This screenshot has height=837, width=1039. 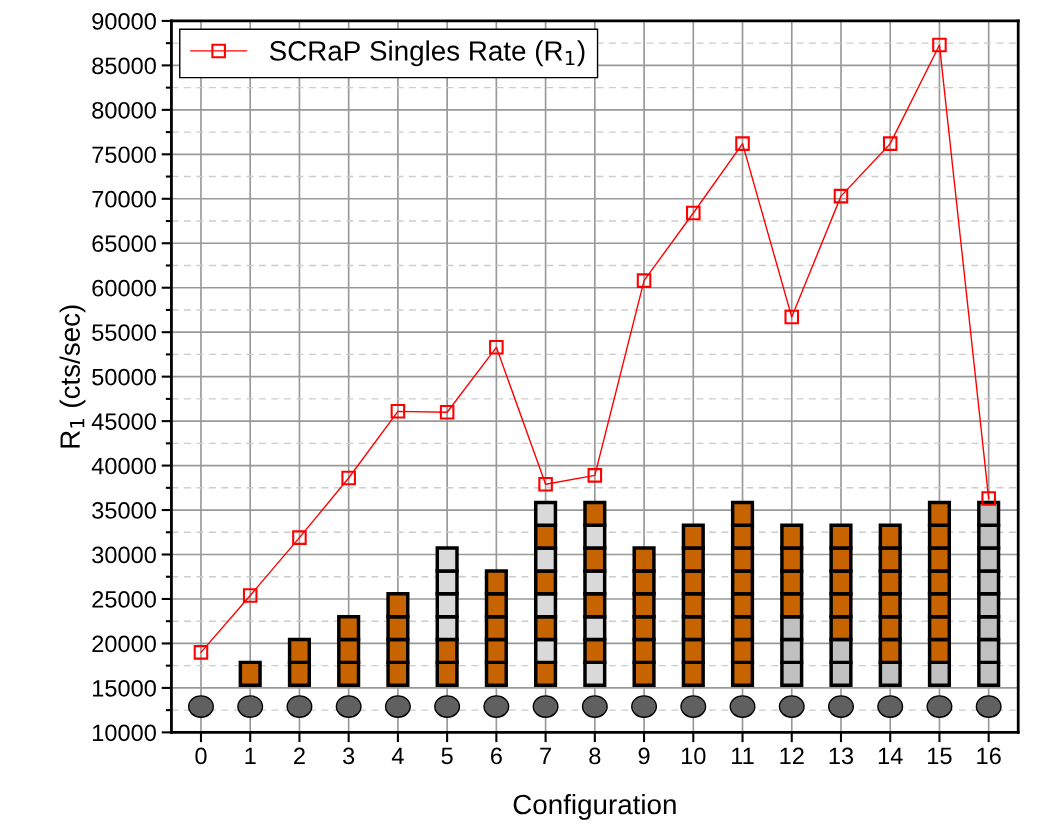 I want to click on x-tick-label: 6, so click(x=496, y=756).